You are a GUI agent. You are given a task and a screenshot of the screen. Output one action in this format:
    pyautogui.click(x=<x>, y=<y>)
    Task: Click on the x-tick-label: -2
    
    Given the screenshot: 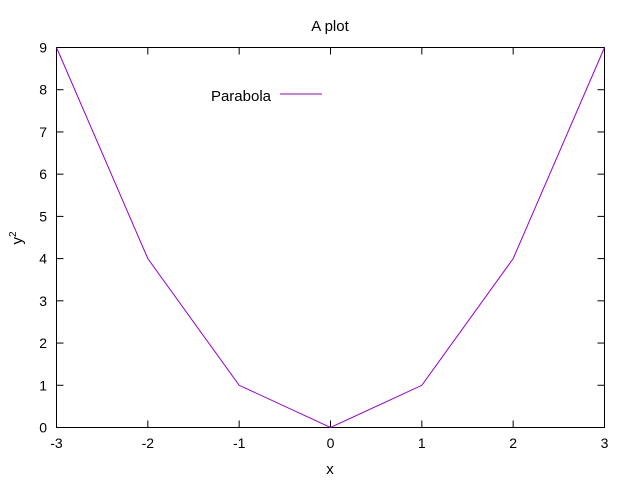 What is the action you would take?
    pyautogui.click(x=148, y=443)
    